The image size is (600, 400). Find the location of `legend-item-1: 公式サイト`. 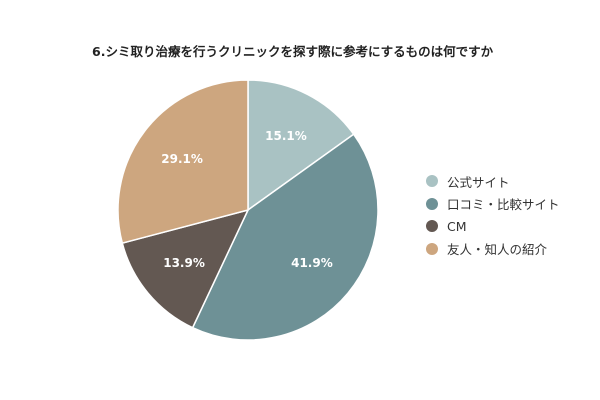

legend-item-1: 公式サイト is located at coordinates (493, 181).